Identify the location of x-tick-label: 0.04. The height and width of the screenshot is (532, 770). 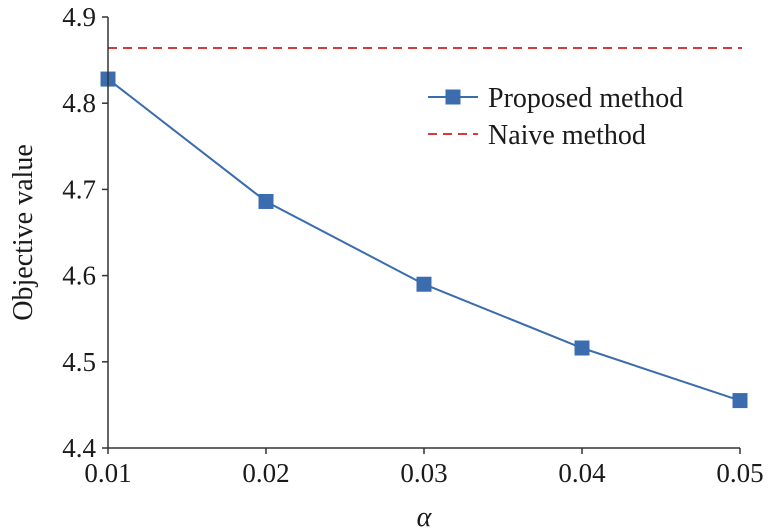
(582, 473).